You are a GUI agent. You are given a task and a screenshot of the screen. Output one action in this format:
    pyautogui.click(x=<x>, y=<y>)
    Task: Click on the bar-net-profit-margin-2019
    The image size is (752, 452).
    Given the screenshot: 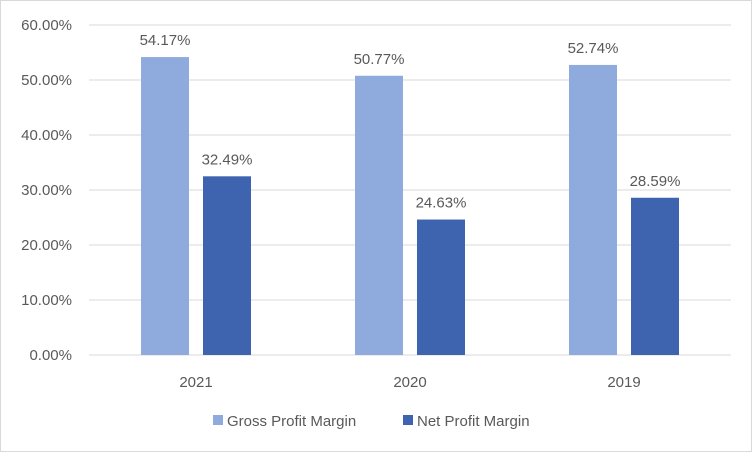 What is the action you would take?
    pyautogui.click(x=655, y=276)
    